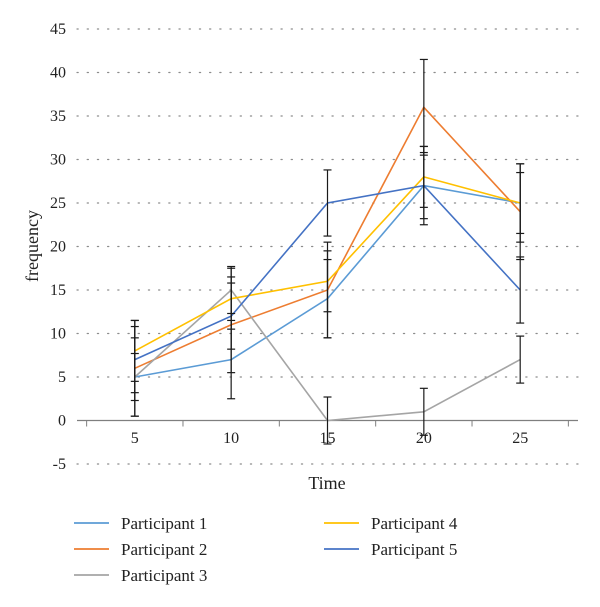 This screenshot has height=607, width=600. I want to click on y-tick-label: 25, so click(58, 203).